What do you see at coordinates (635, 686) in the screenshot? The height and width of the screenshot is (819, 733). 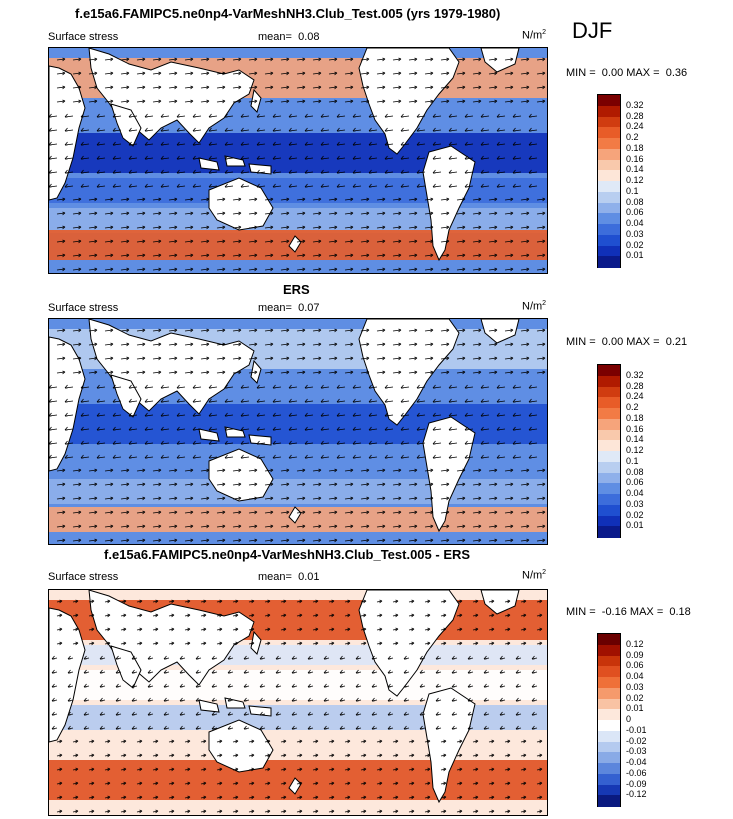 I see `colorbar-tick-label: 0.03` at bounding box center [635, 686].